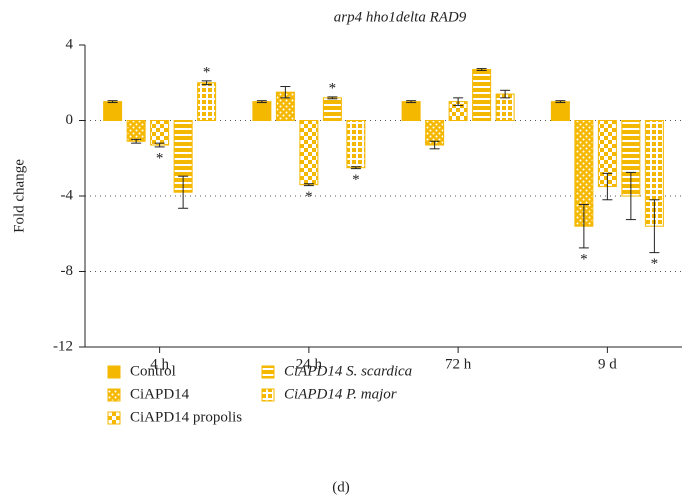  I want to click on legend-label: CiAPD14, so click(160, 394).